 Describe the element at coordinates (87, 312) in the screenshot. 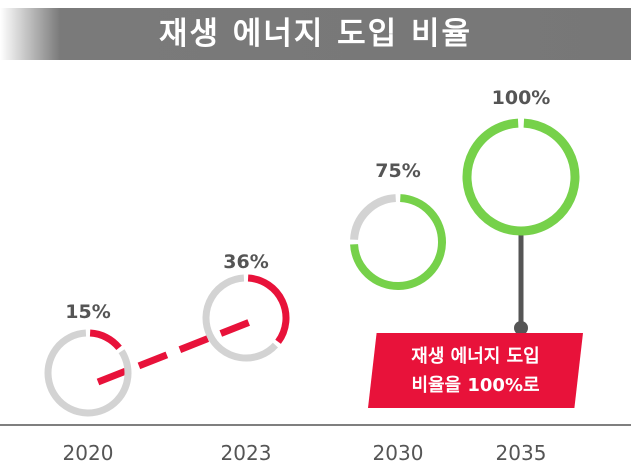

I see `value-label-2020: 15%` at that location.